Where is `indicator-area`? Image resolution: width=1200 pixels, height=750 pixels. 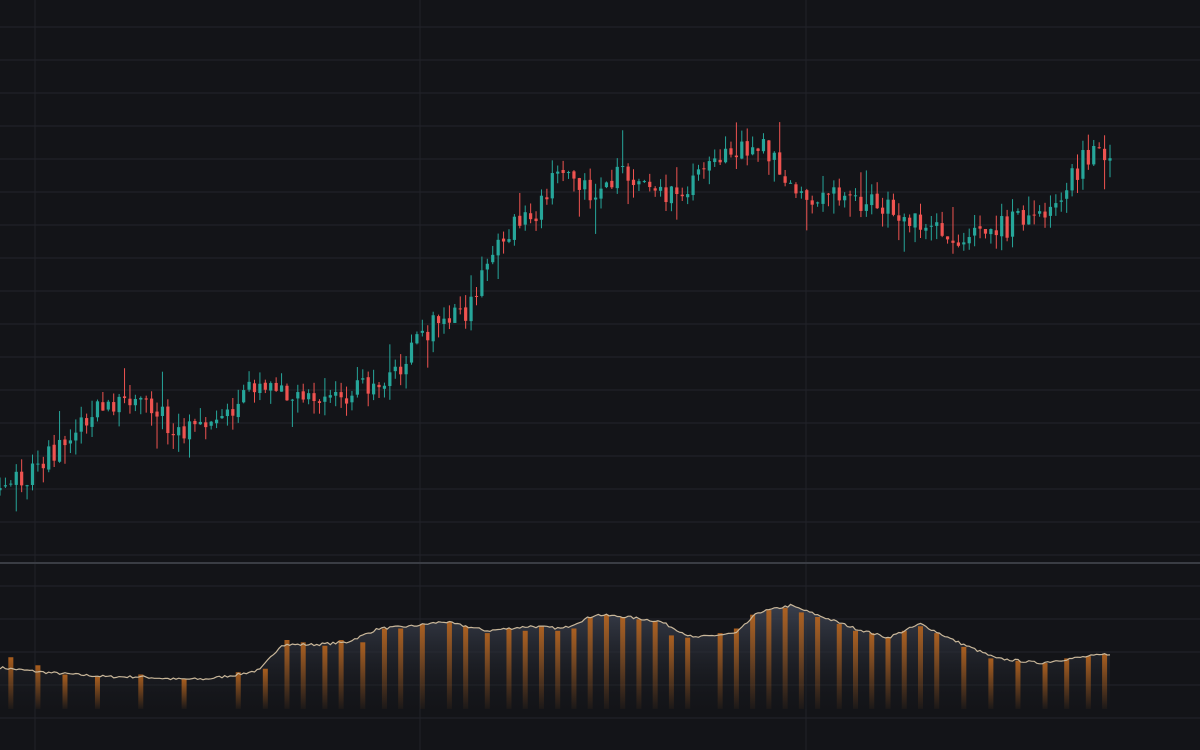 indicator-area is located at coordinates (555, 656).